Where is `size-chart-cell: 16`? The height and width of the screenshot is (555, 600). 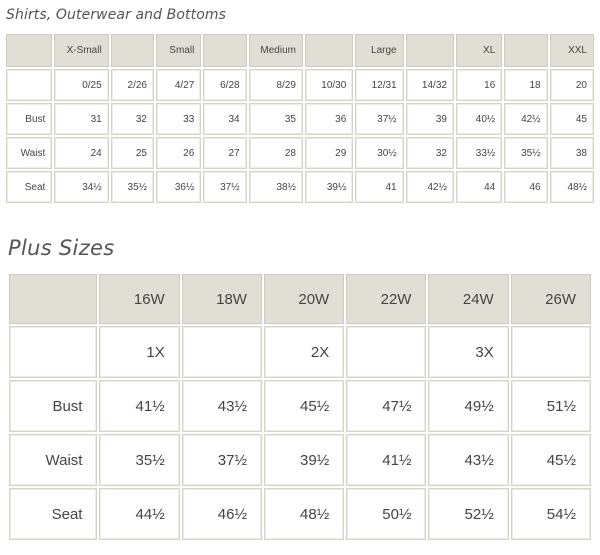 size-chart-cell: 16 is located at coordinates (479, 85).